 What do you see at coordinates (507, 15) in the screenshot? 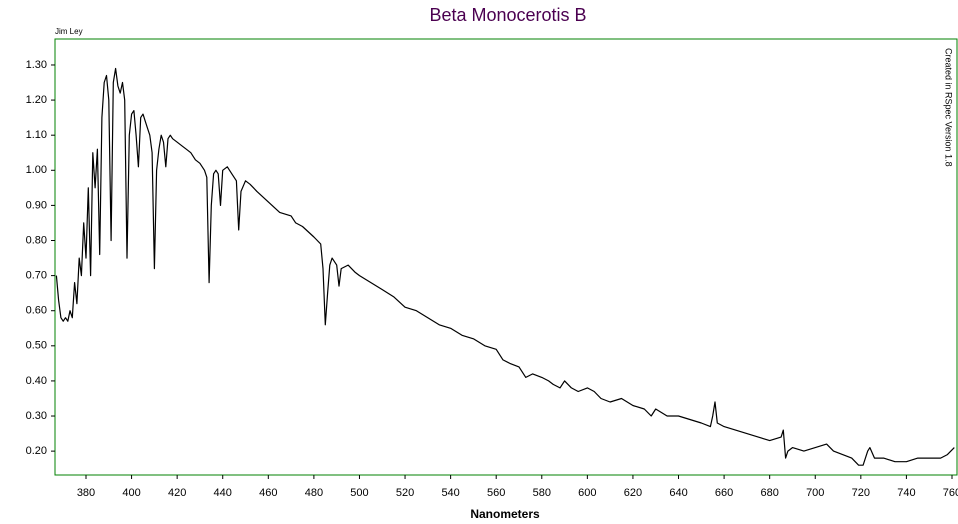
I see `chart-title: Beta Monocerotis B` at bounding box center [507, 15].